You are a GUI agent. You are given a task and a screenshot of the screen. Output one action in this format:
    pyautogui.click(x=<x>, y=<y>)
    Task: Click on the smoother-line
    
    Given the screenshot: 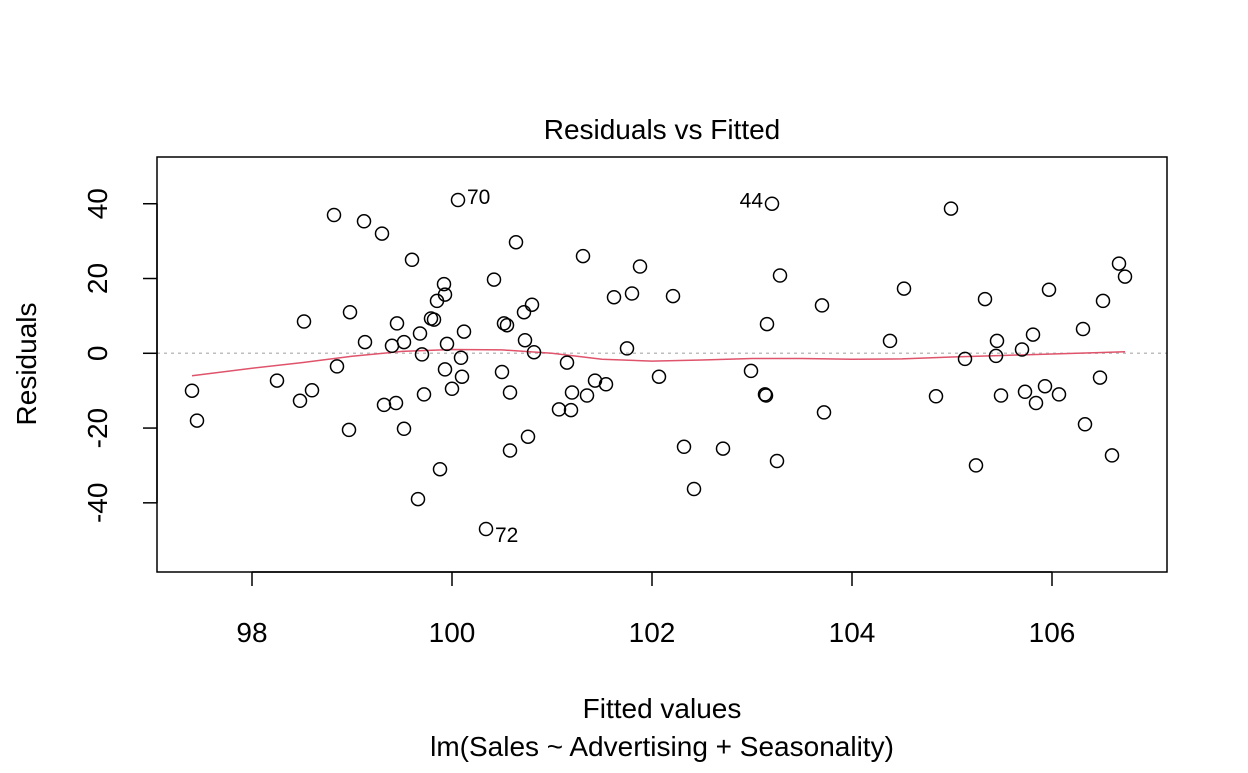 What is the action you would take?
    pyautogui.click(x=658, y=362)
    